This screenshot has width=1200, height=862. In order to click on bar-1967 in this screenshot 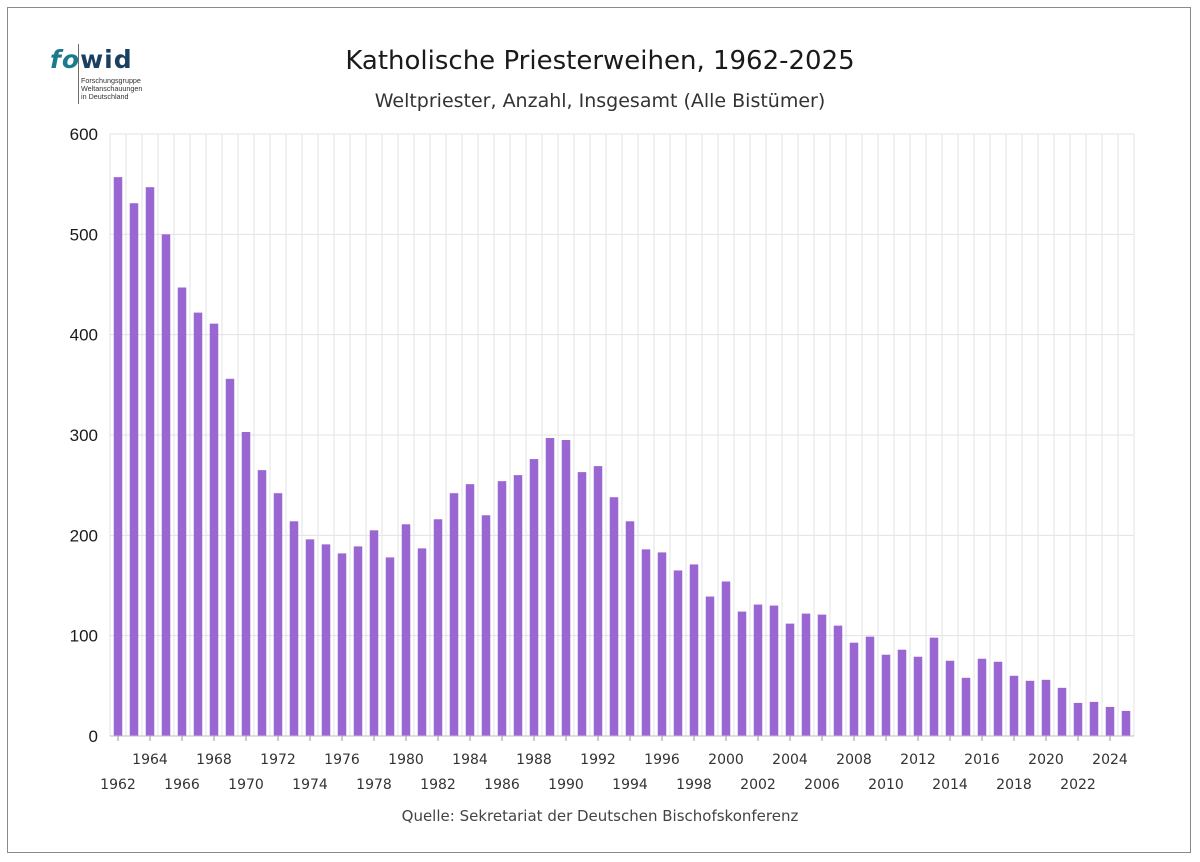, I will do `click(198, 524)`.